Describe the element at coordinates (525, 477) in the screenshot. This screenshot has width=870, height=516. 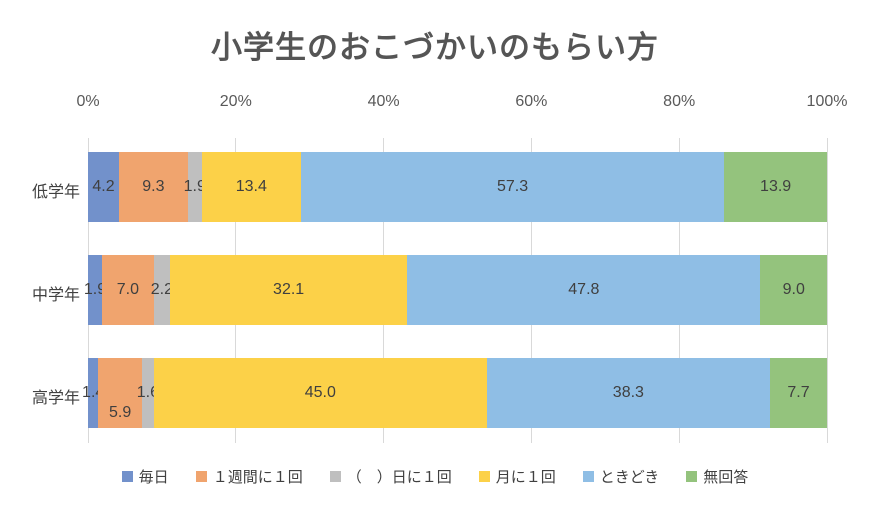
I see `legend-label: 月に１回` at that location.